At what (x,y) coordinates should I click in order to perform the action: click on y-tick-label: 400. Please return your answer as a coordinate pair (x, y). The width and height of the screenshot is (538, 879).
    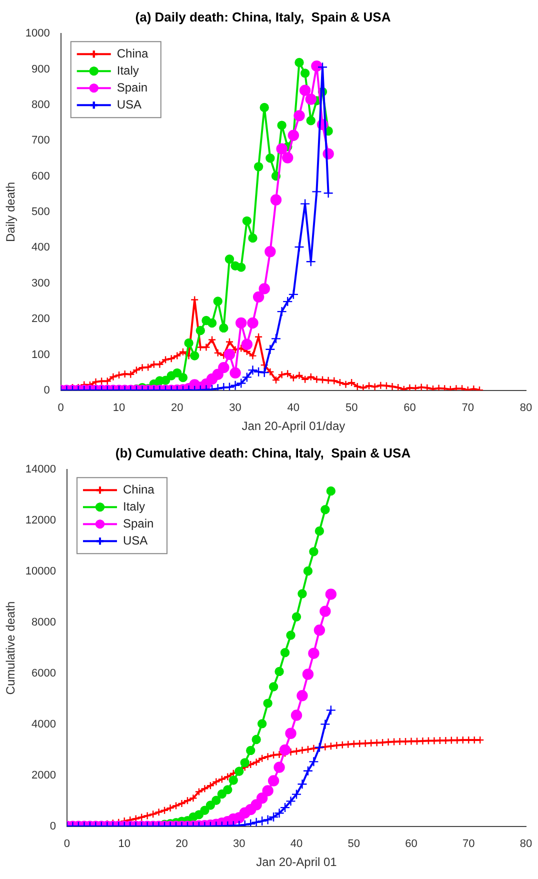
    Looking at the image, I should click on (41, 248).